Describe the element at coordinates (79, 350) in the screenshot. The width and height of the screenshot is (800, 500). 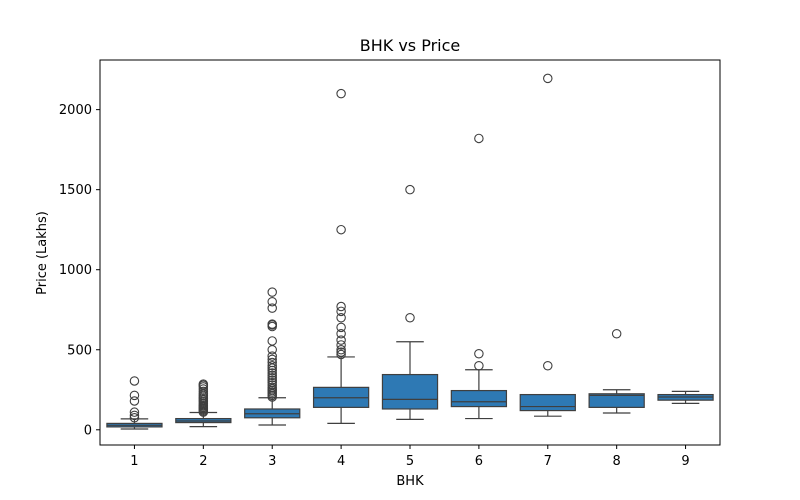
I see `y-tick-label: 500` at that location.